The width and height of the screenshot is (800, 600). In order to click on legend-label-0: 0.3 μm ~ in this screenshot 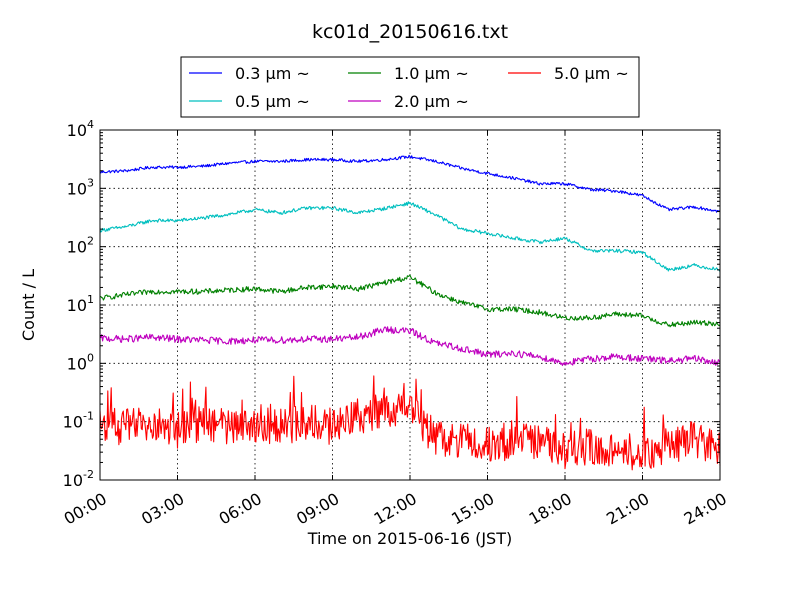, I will do `click(272, 73)`.